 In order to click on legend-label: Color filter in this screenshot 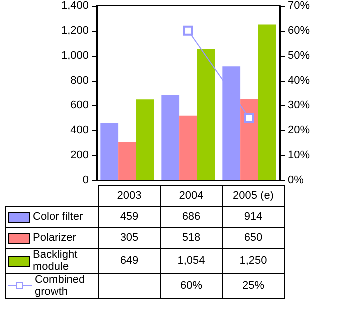, I will do `click(58, 217)`.